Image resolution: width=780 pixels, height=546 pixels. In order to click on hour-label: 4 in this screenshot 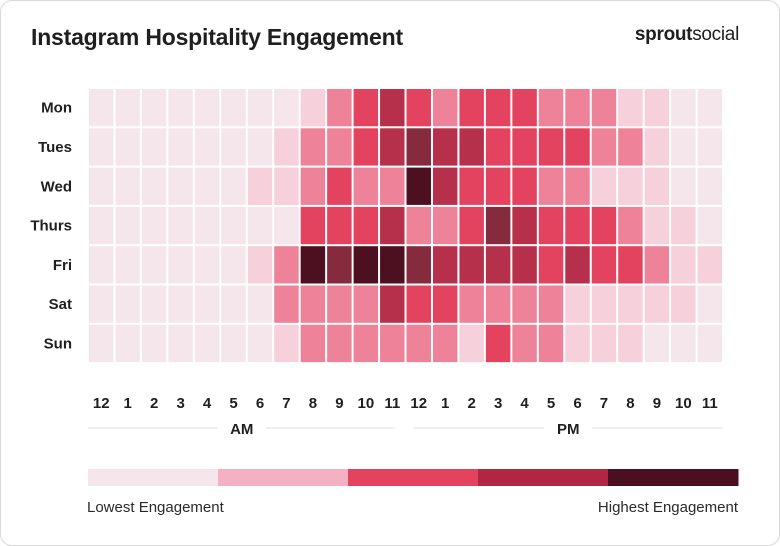, I will do `click(207, 403)`.